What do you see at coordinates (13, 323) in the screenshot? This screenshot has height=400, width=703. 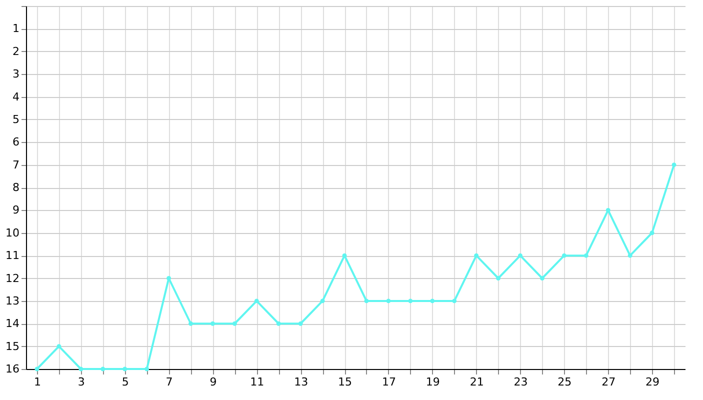 I see `y-tick-label: 14` at bounding box center [13, 323].